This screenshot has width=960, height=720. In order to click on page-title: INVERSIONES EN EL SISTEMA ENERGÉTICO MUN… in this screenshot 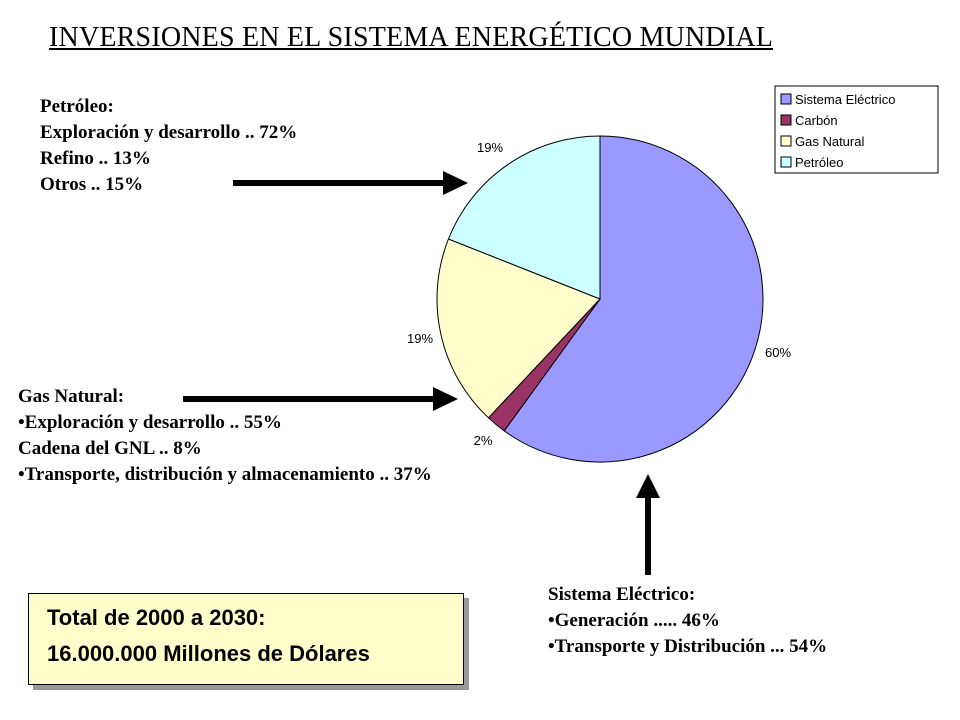, I will do `click(411, 37)`.